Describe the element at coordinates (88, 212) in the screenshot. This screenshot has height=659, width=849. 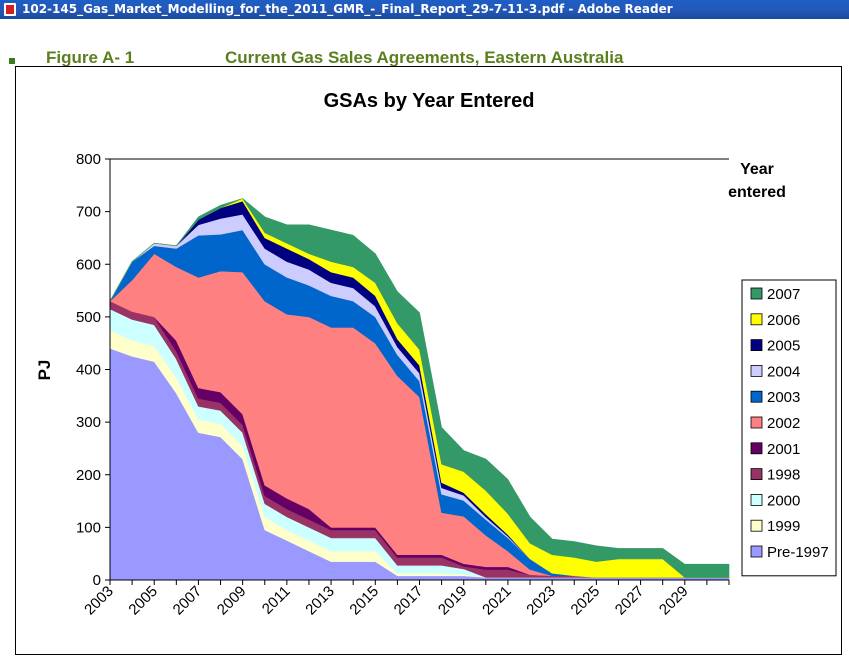
I see `y-tick-label: 700` at that location.